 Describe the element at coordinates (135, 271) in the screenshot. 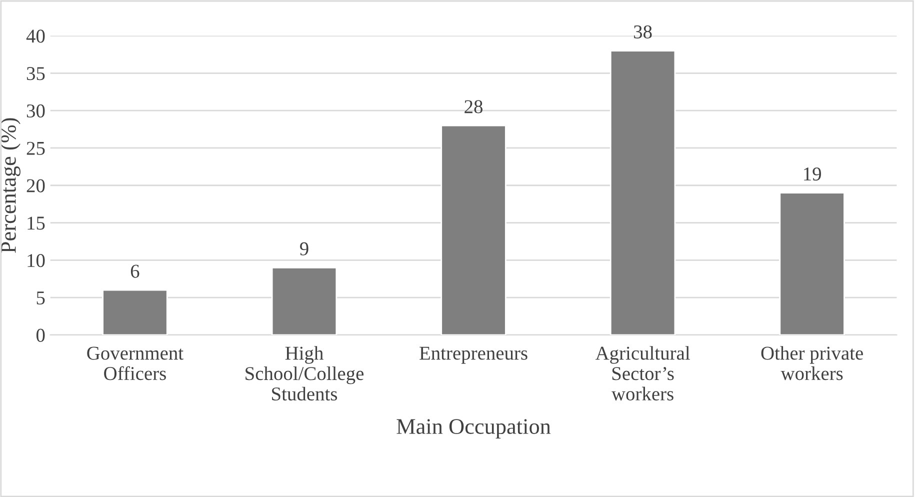

I see `data-label: 6` at that location.